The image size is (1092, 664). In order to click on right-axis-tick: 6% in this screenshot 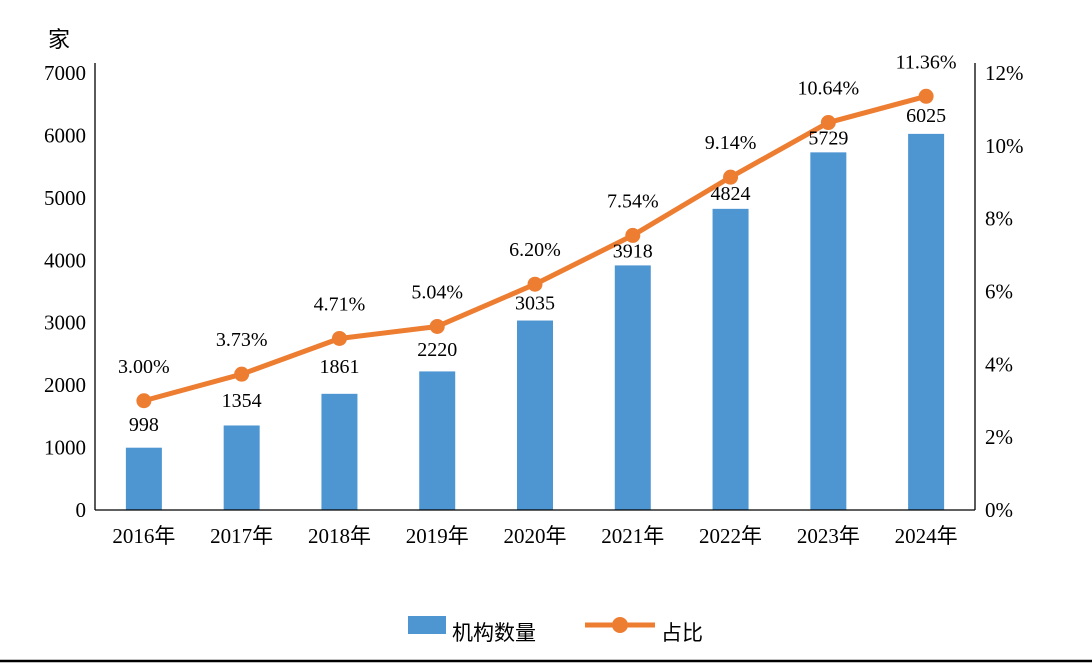, I will do `click(999, 292)`.